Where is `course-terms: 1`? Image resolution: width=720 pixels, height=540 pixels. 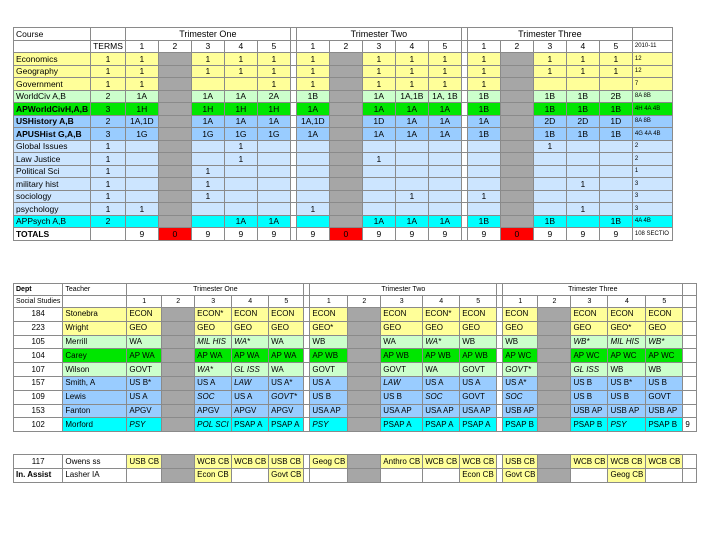
course-terms: 1 is located at coordinates (108, 184).